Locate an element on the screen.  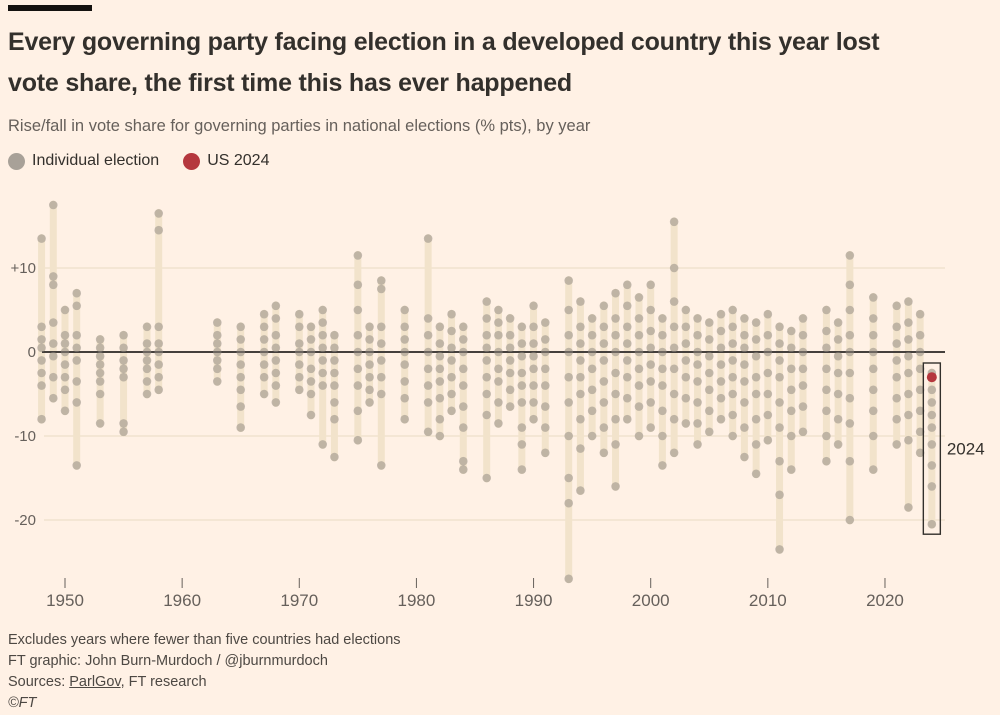
y-tick-label: -10 is located at coordinates (25, 436).